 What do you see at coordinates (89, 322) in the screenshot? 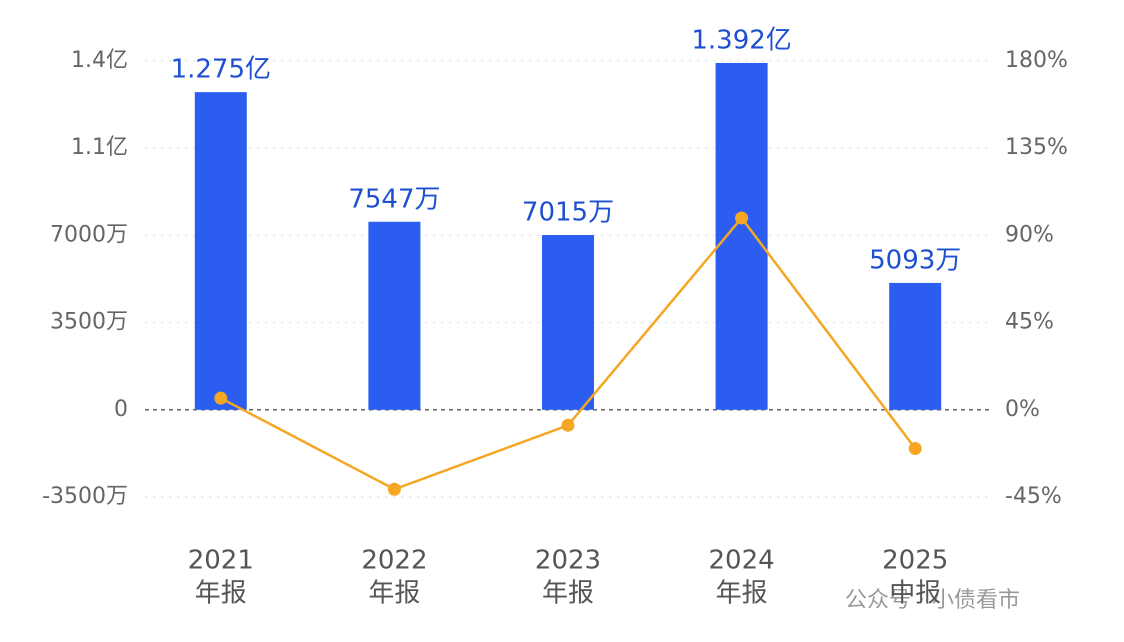
I see `y-tick-label: 3500万` at bounding box center [89, 322].